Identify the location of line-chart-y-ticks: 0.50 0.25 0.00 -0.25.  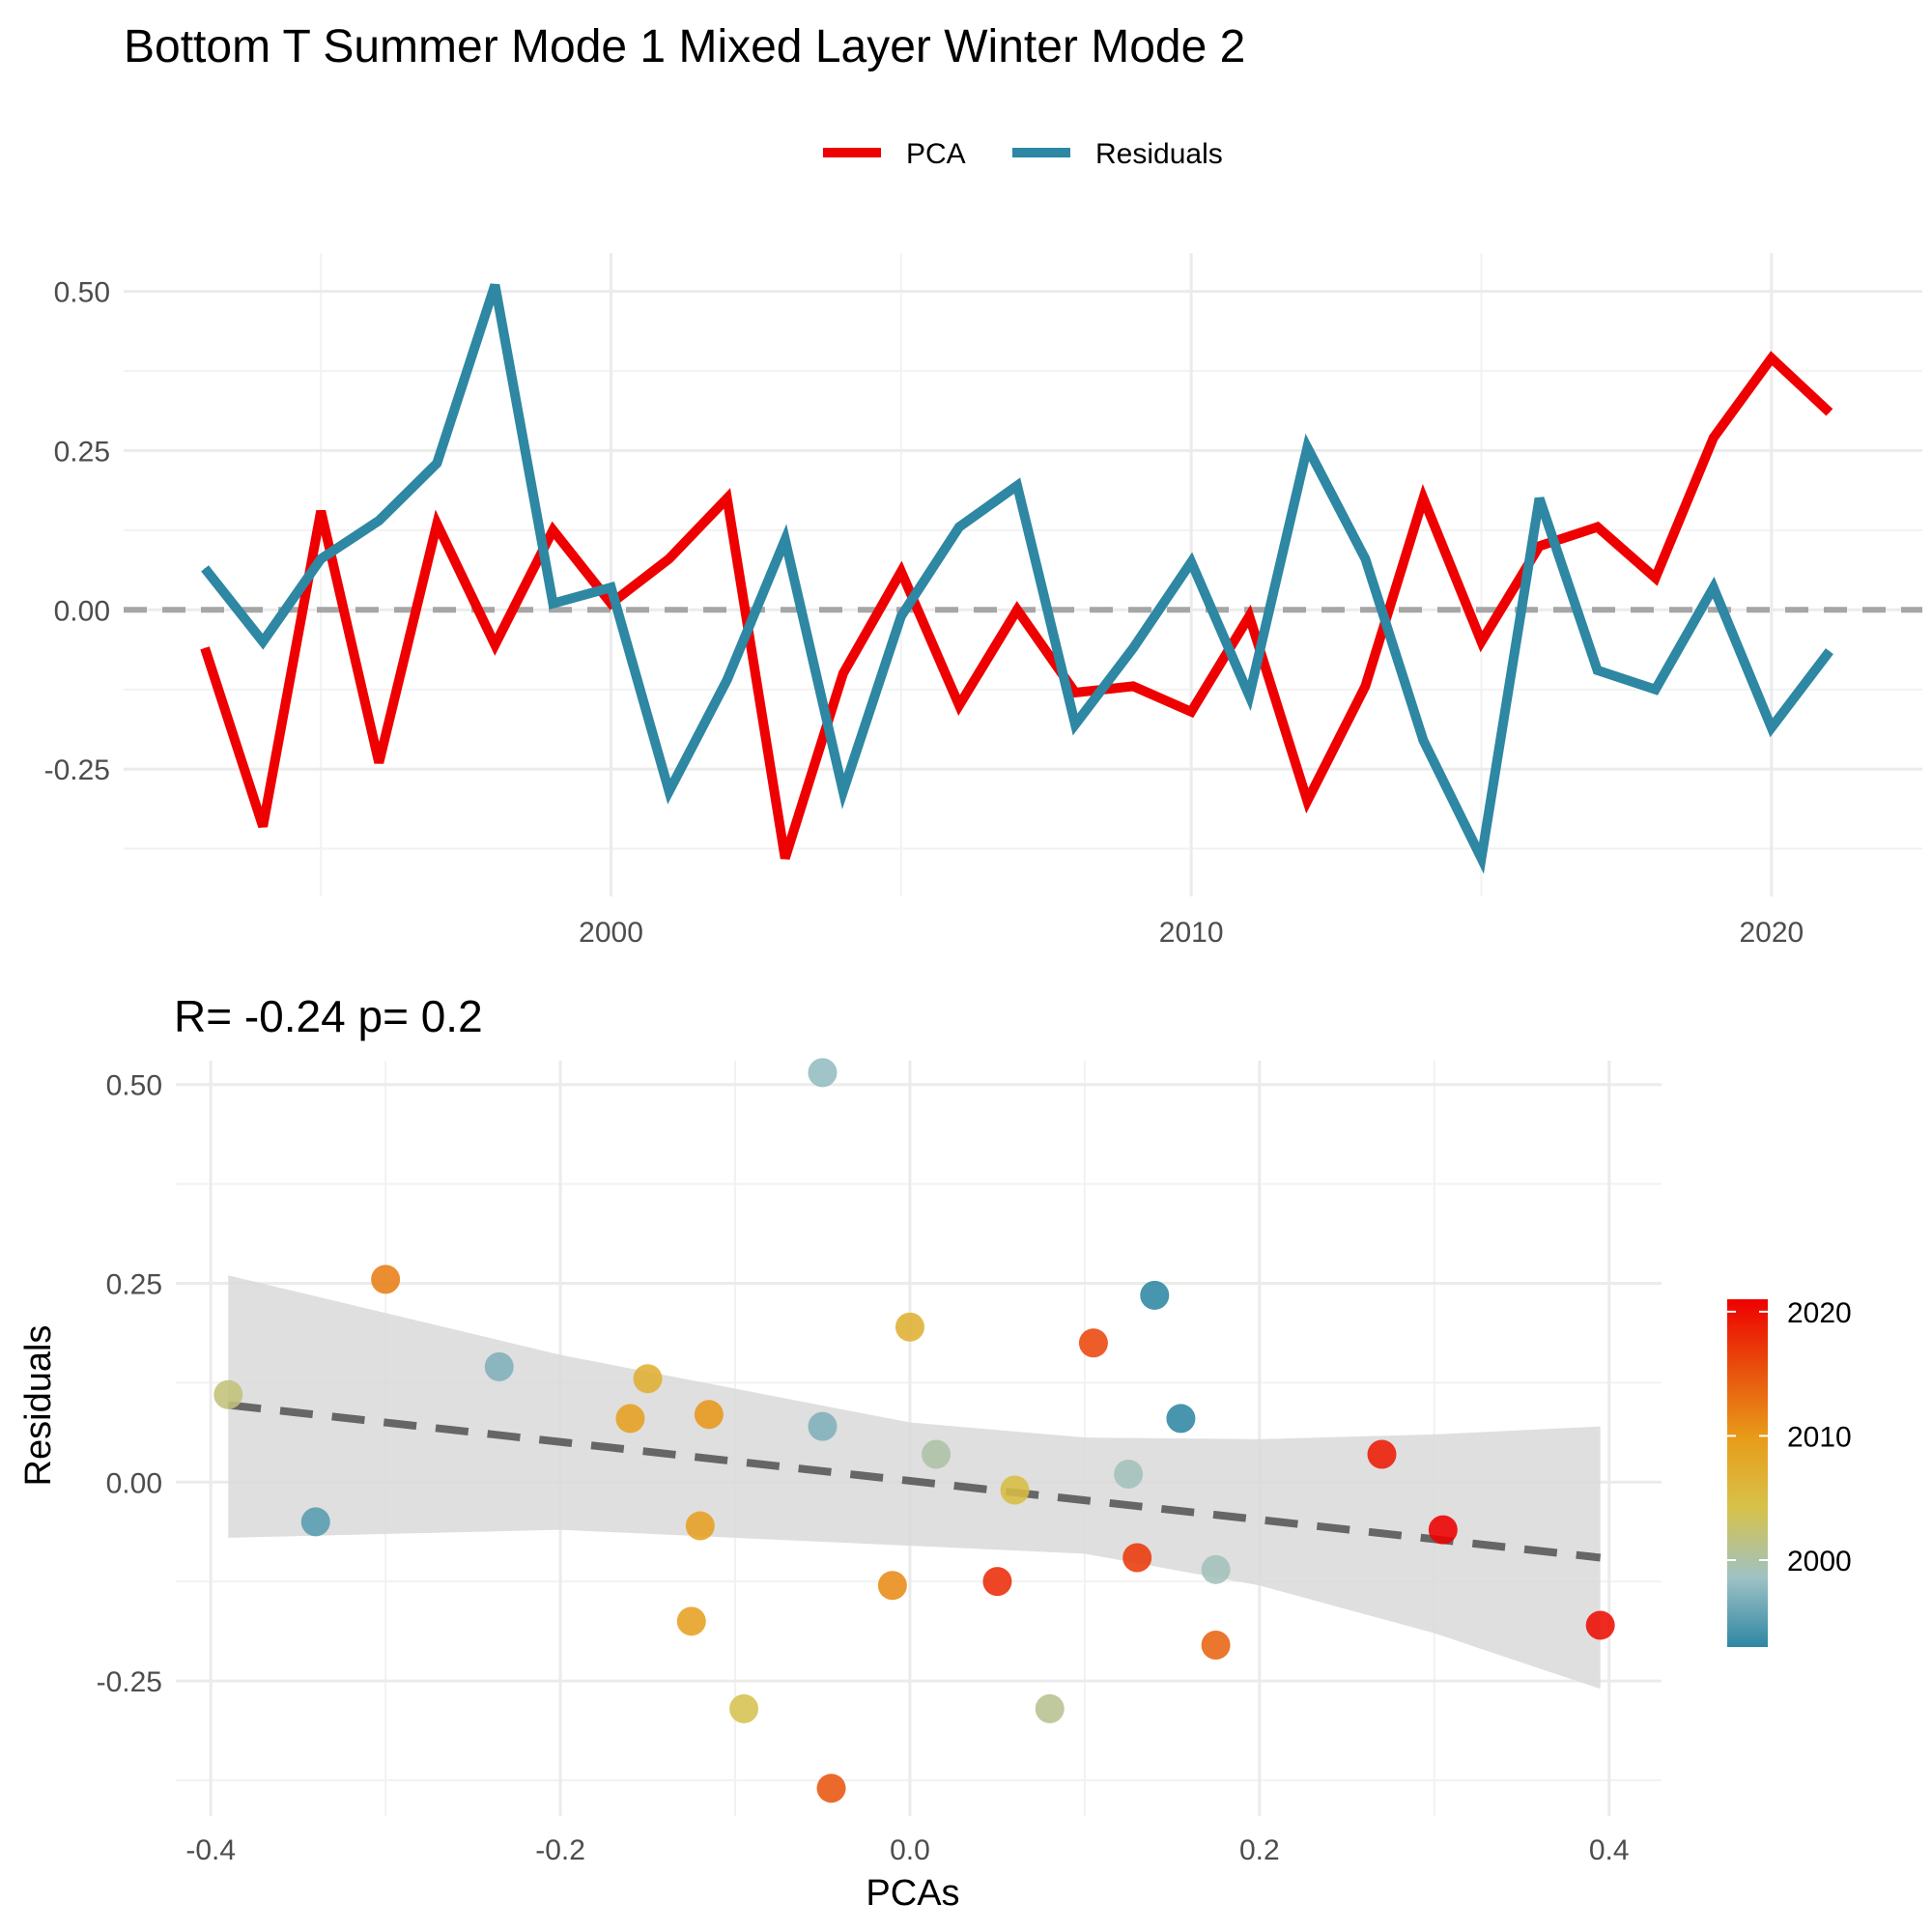
(77, 532).